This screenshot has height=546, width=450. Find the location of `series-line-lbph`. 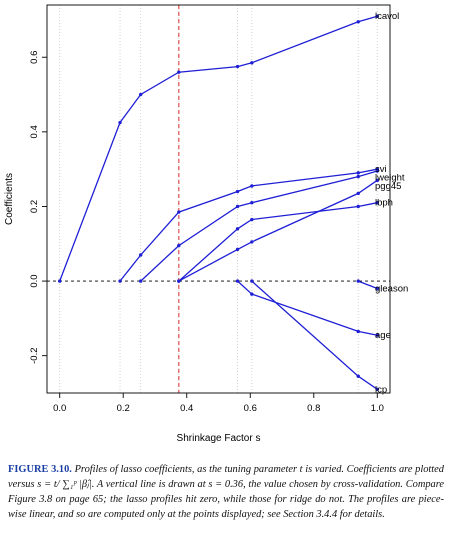

series-line-lbph is located at coordinates (278, 242).